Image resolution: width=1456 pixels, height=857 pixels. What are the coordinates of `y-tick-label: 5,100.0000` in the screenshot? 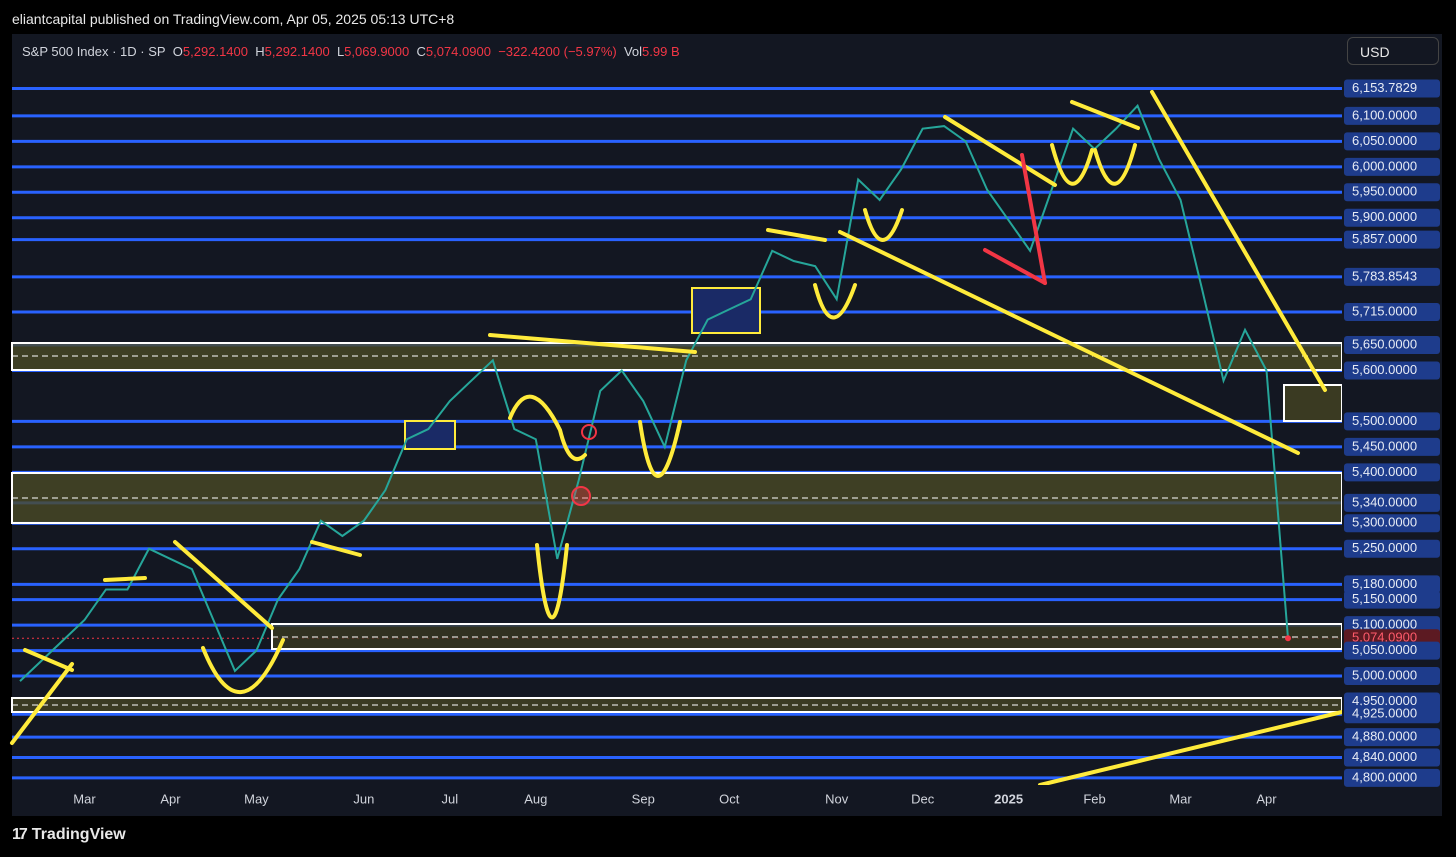 It's located at (1384, 624).